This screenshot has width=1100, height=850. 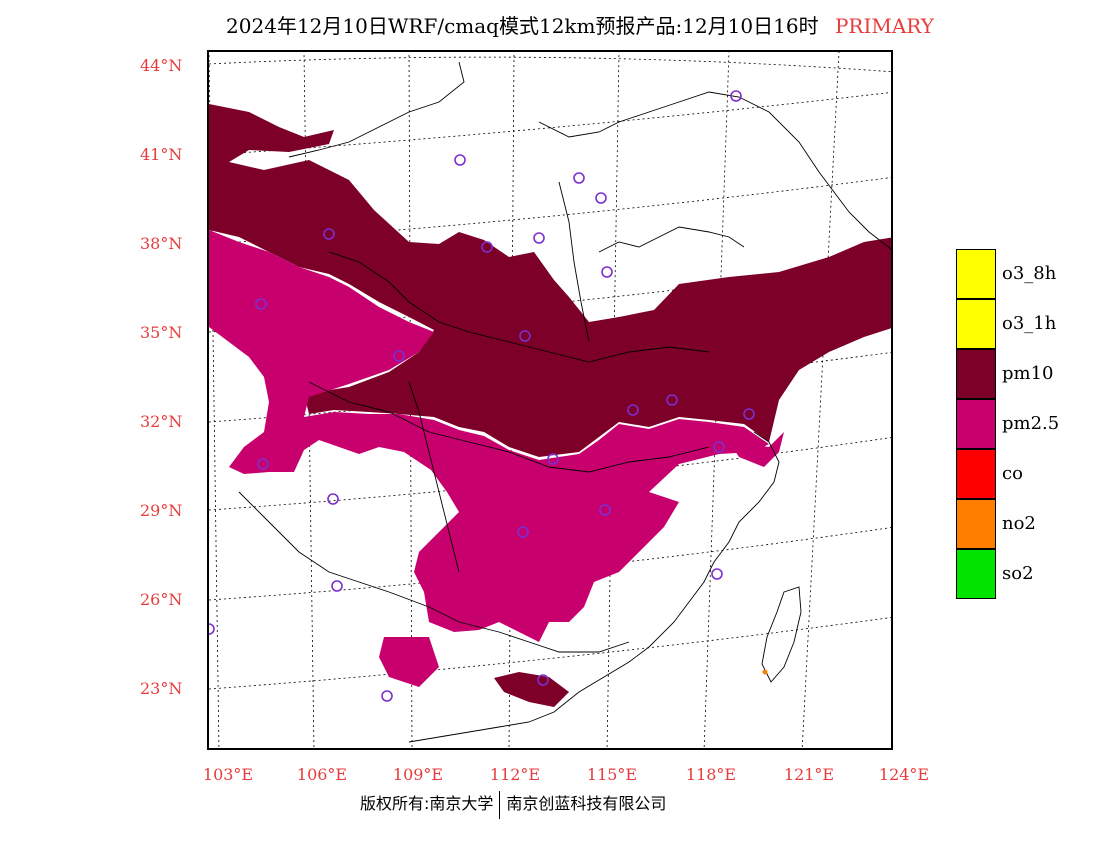 I want to click on border-north, so click(x=376, y=109).